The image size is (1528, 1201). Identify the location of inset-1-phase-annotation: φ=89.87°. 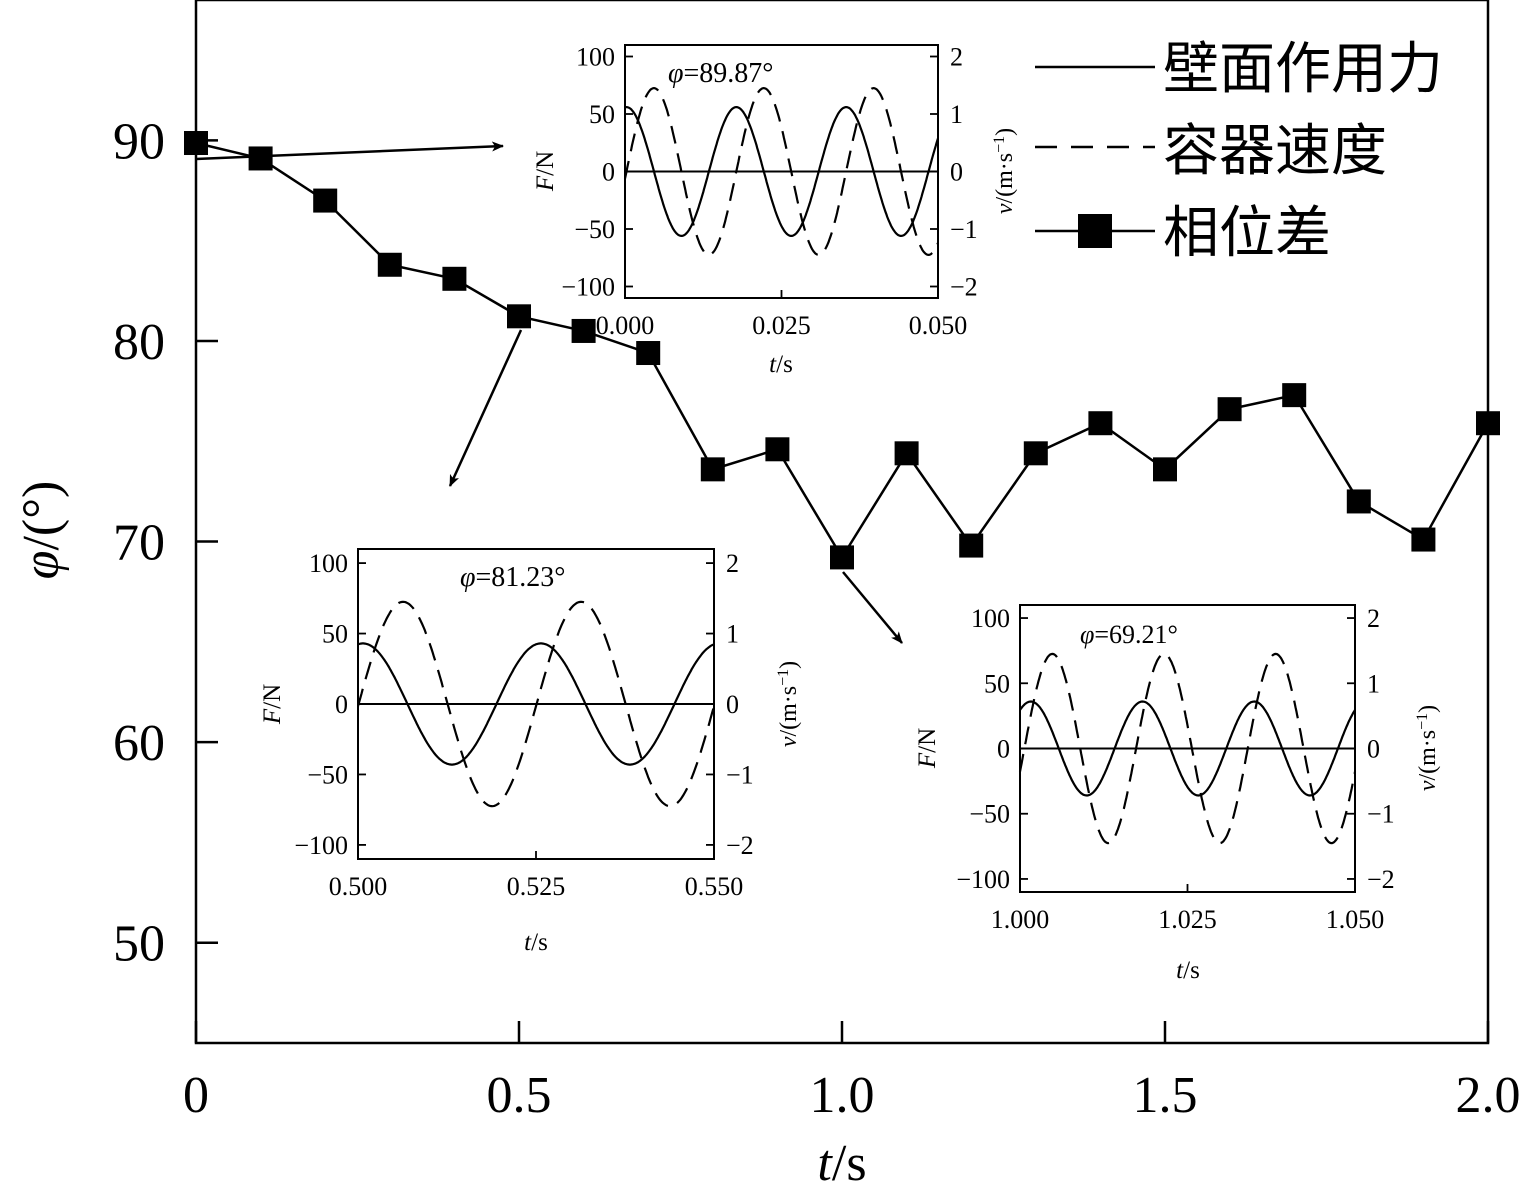
(721, 73).